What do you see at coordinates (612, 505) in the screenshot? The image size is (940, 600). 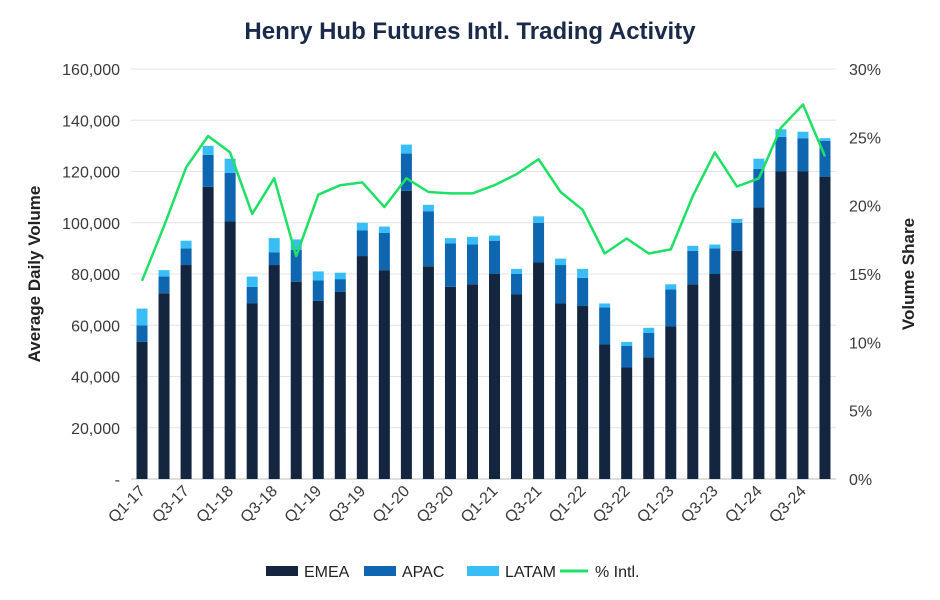 I see `x-tick-label: Q3-22` at bounding box center [612, 505].